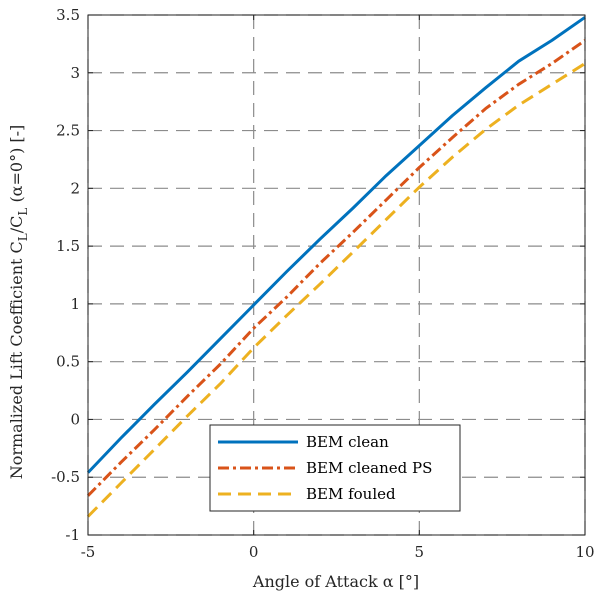 The height and width of the screenshot is (601, 598). I want to click on legend-label: BEM fouled, so click(351, 494).